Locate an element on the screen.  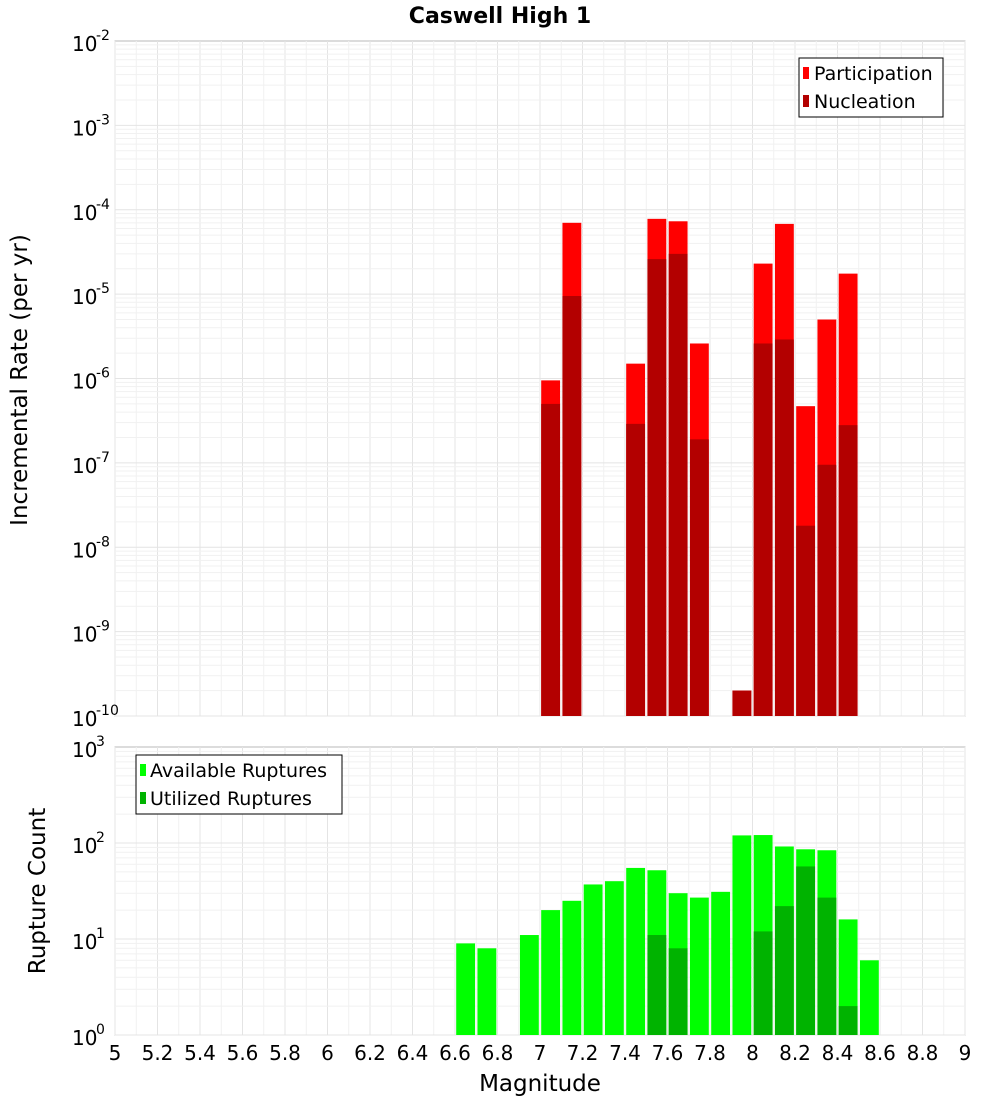
x-tick-label: 9 is located at coordinates (965, 1053).